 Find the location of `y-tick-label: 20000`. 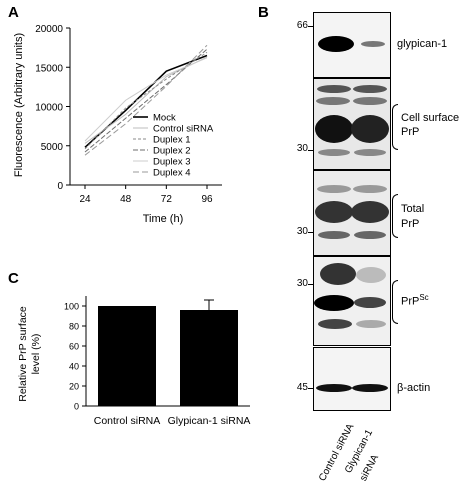

y-tick-label: 20000 is located at coordinates (49, 29).